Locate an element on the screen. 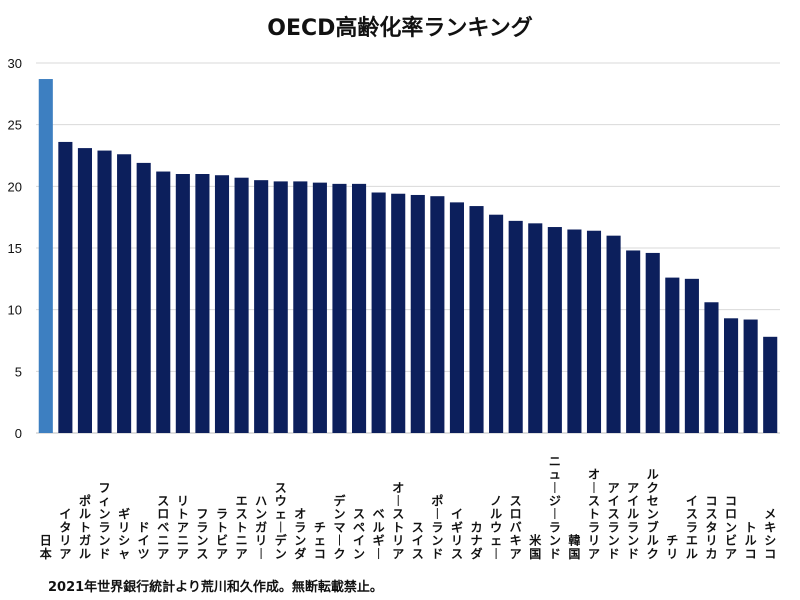 The height and width of the screenshot is (600, 800). x-category-label: オランダ is located at coordinates (300, 534).